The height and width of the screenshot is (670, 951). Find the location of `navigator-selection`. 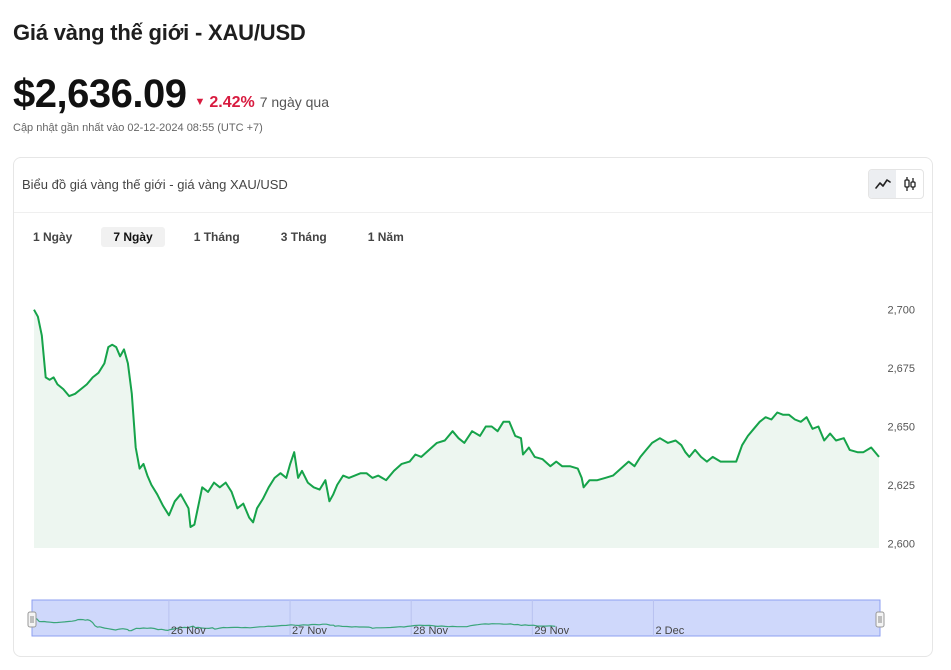

navigator-selection is located at coordinates (456, 618).